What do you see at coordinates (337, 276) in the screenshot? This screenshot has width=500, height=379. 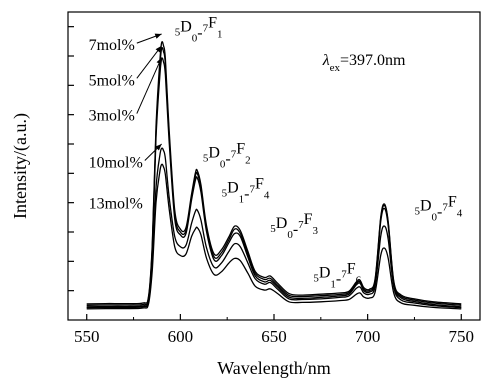 I see `transition-label-5: 5D1-7F6` at bounding box center [337, 276].